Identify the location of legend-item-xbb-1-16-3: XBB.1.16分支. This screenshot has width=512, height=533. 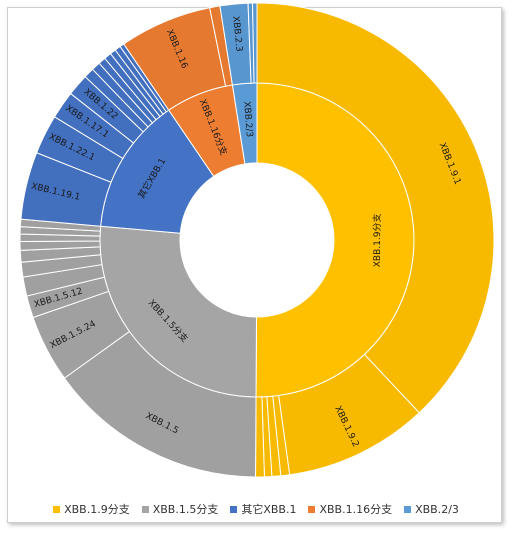
(350, 509).